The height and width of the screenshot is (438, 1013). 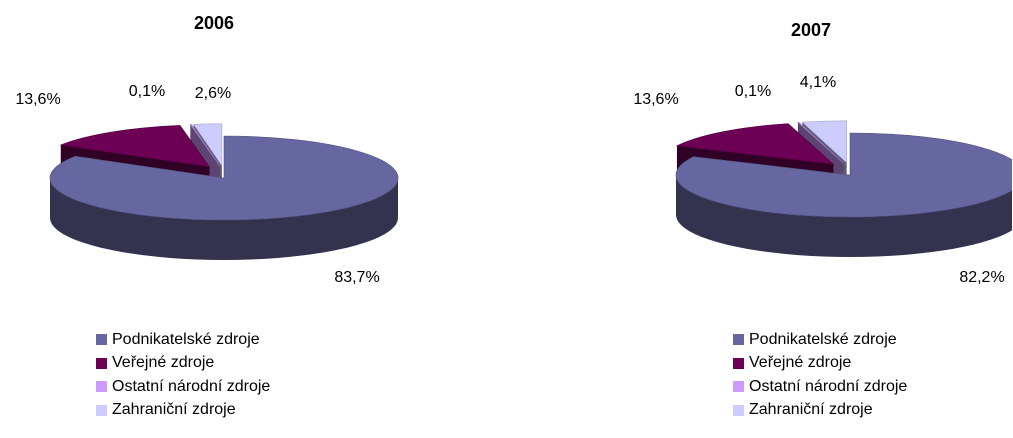 What do you see at coordinates (214, 23) in the screenshot?
I see `chart-title: 2006` at bounding box center [214, 23].